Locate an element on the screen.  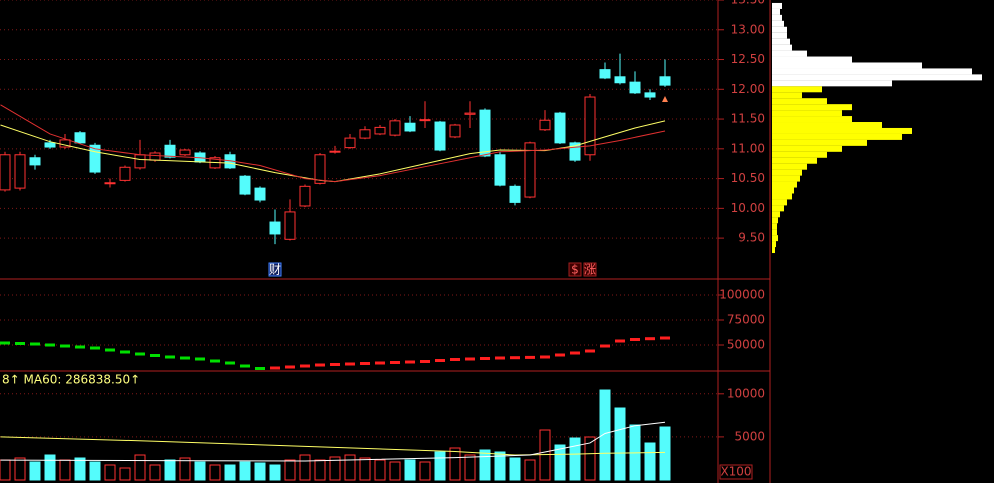
marker is located at coordinates (665, 99).